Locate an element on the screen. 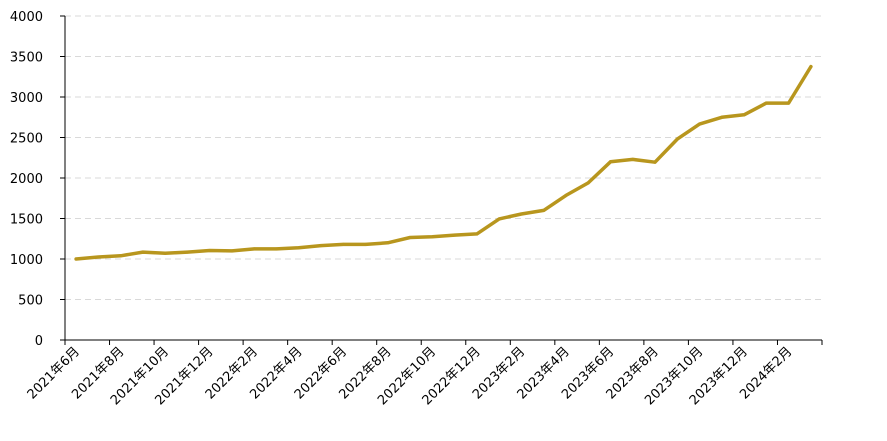 The image size is (887, 441). y-tick-label: 1000 is located at coordinates (26, 260).